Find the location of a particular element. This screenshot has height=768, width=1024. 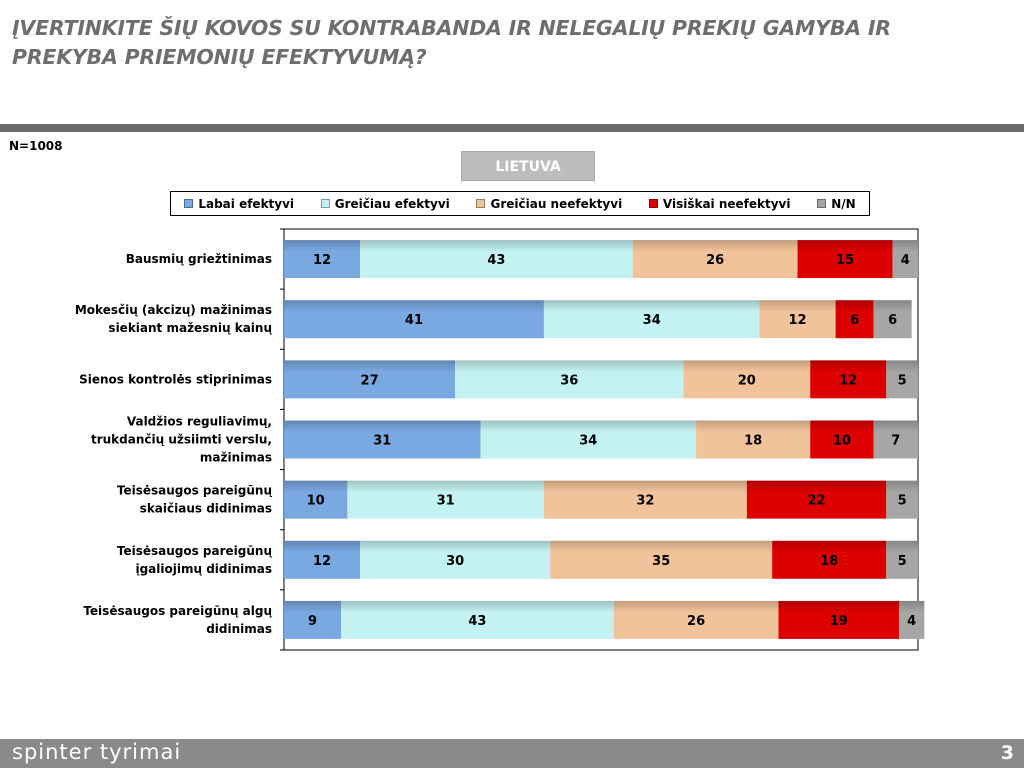

data-label: 35 is located at coordinates (661, 561).